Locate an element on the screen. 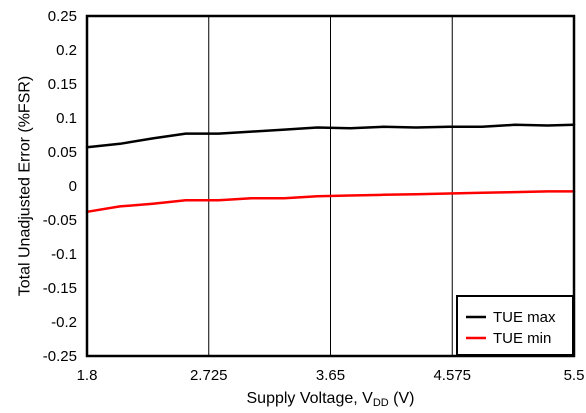  y-tick-label: 0.25 is located at coordinates (62, 16).